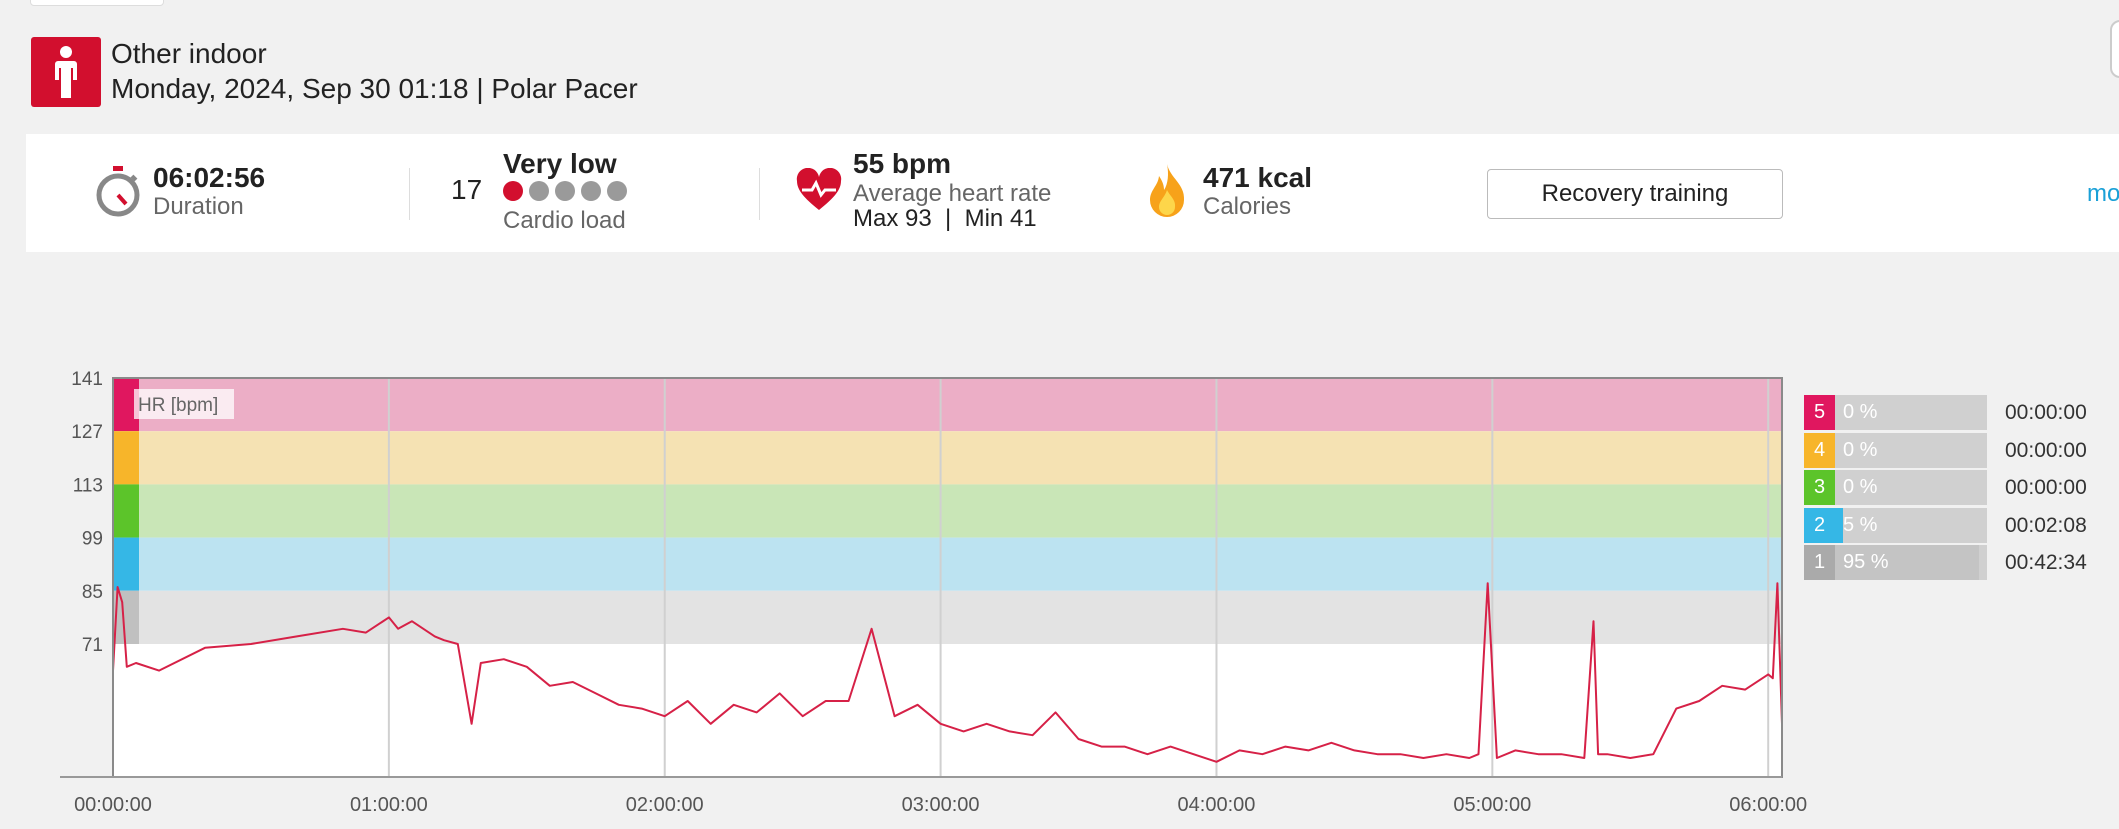 The width and height of the screenshot is (2119, 829). I want to click on calories-label: Calories, so click(1247, 206).